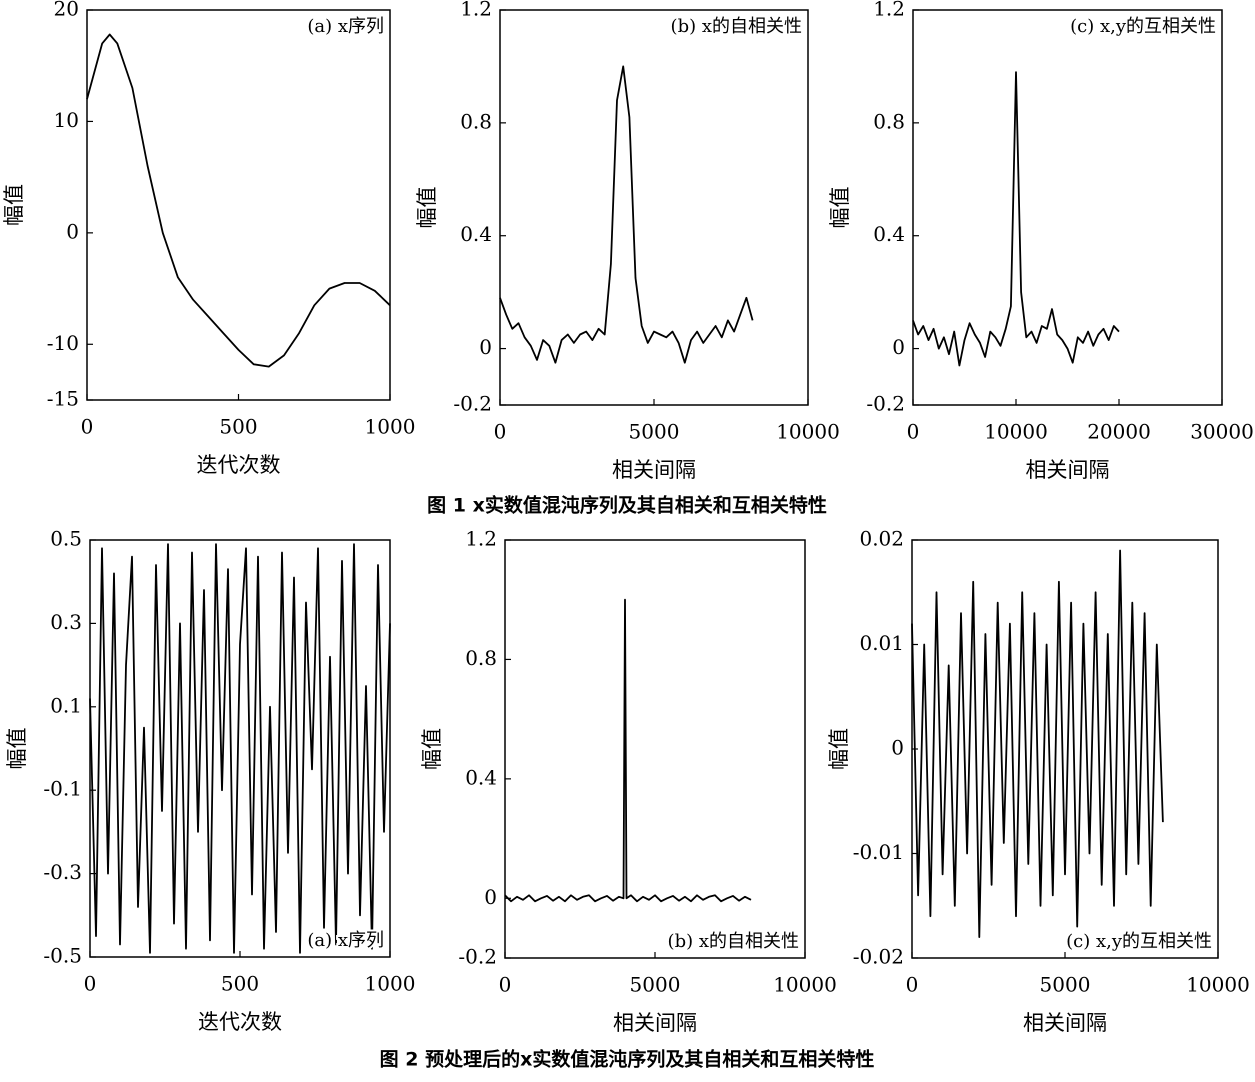 This screenshot has width=1255, height=1082. What do you see at coordinates (66, 120) in the screenshot?
I see `y-tick-label: 10` at bounding box center [66, 120].